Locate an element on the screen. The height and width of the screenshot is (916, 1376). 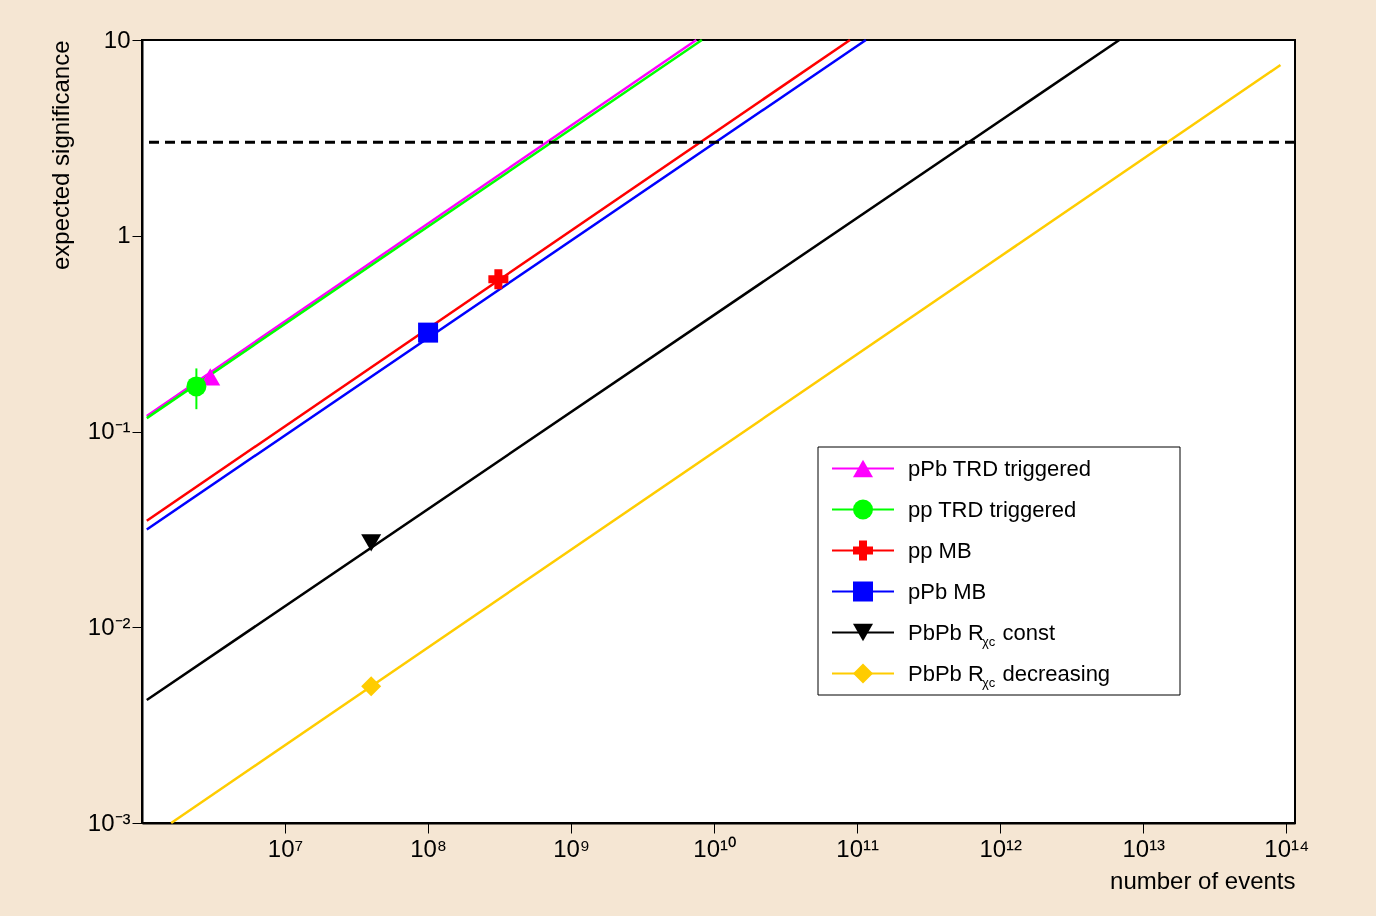
y-tick-label: 10⁻³ is located at coordinates (109, 822).